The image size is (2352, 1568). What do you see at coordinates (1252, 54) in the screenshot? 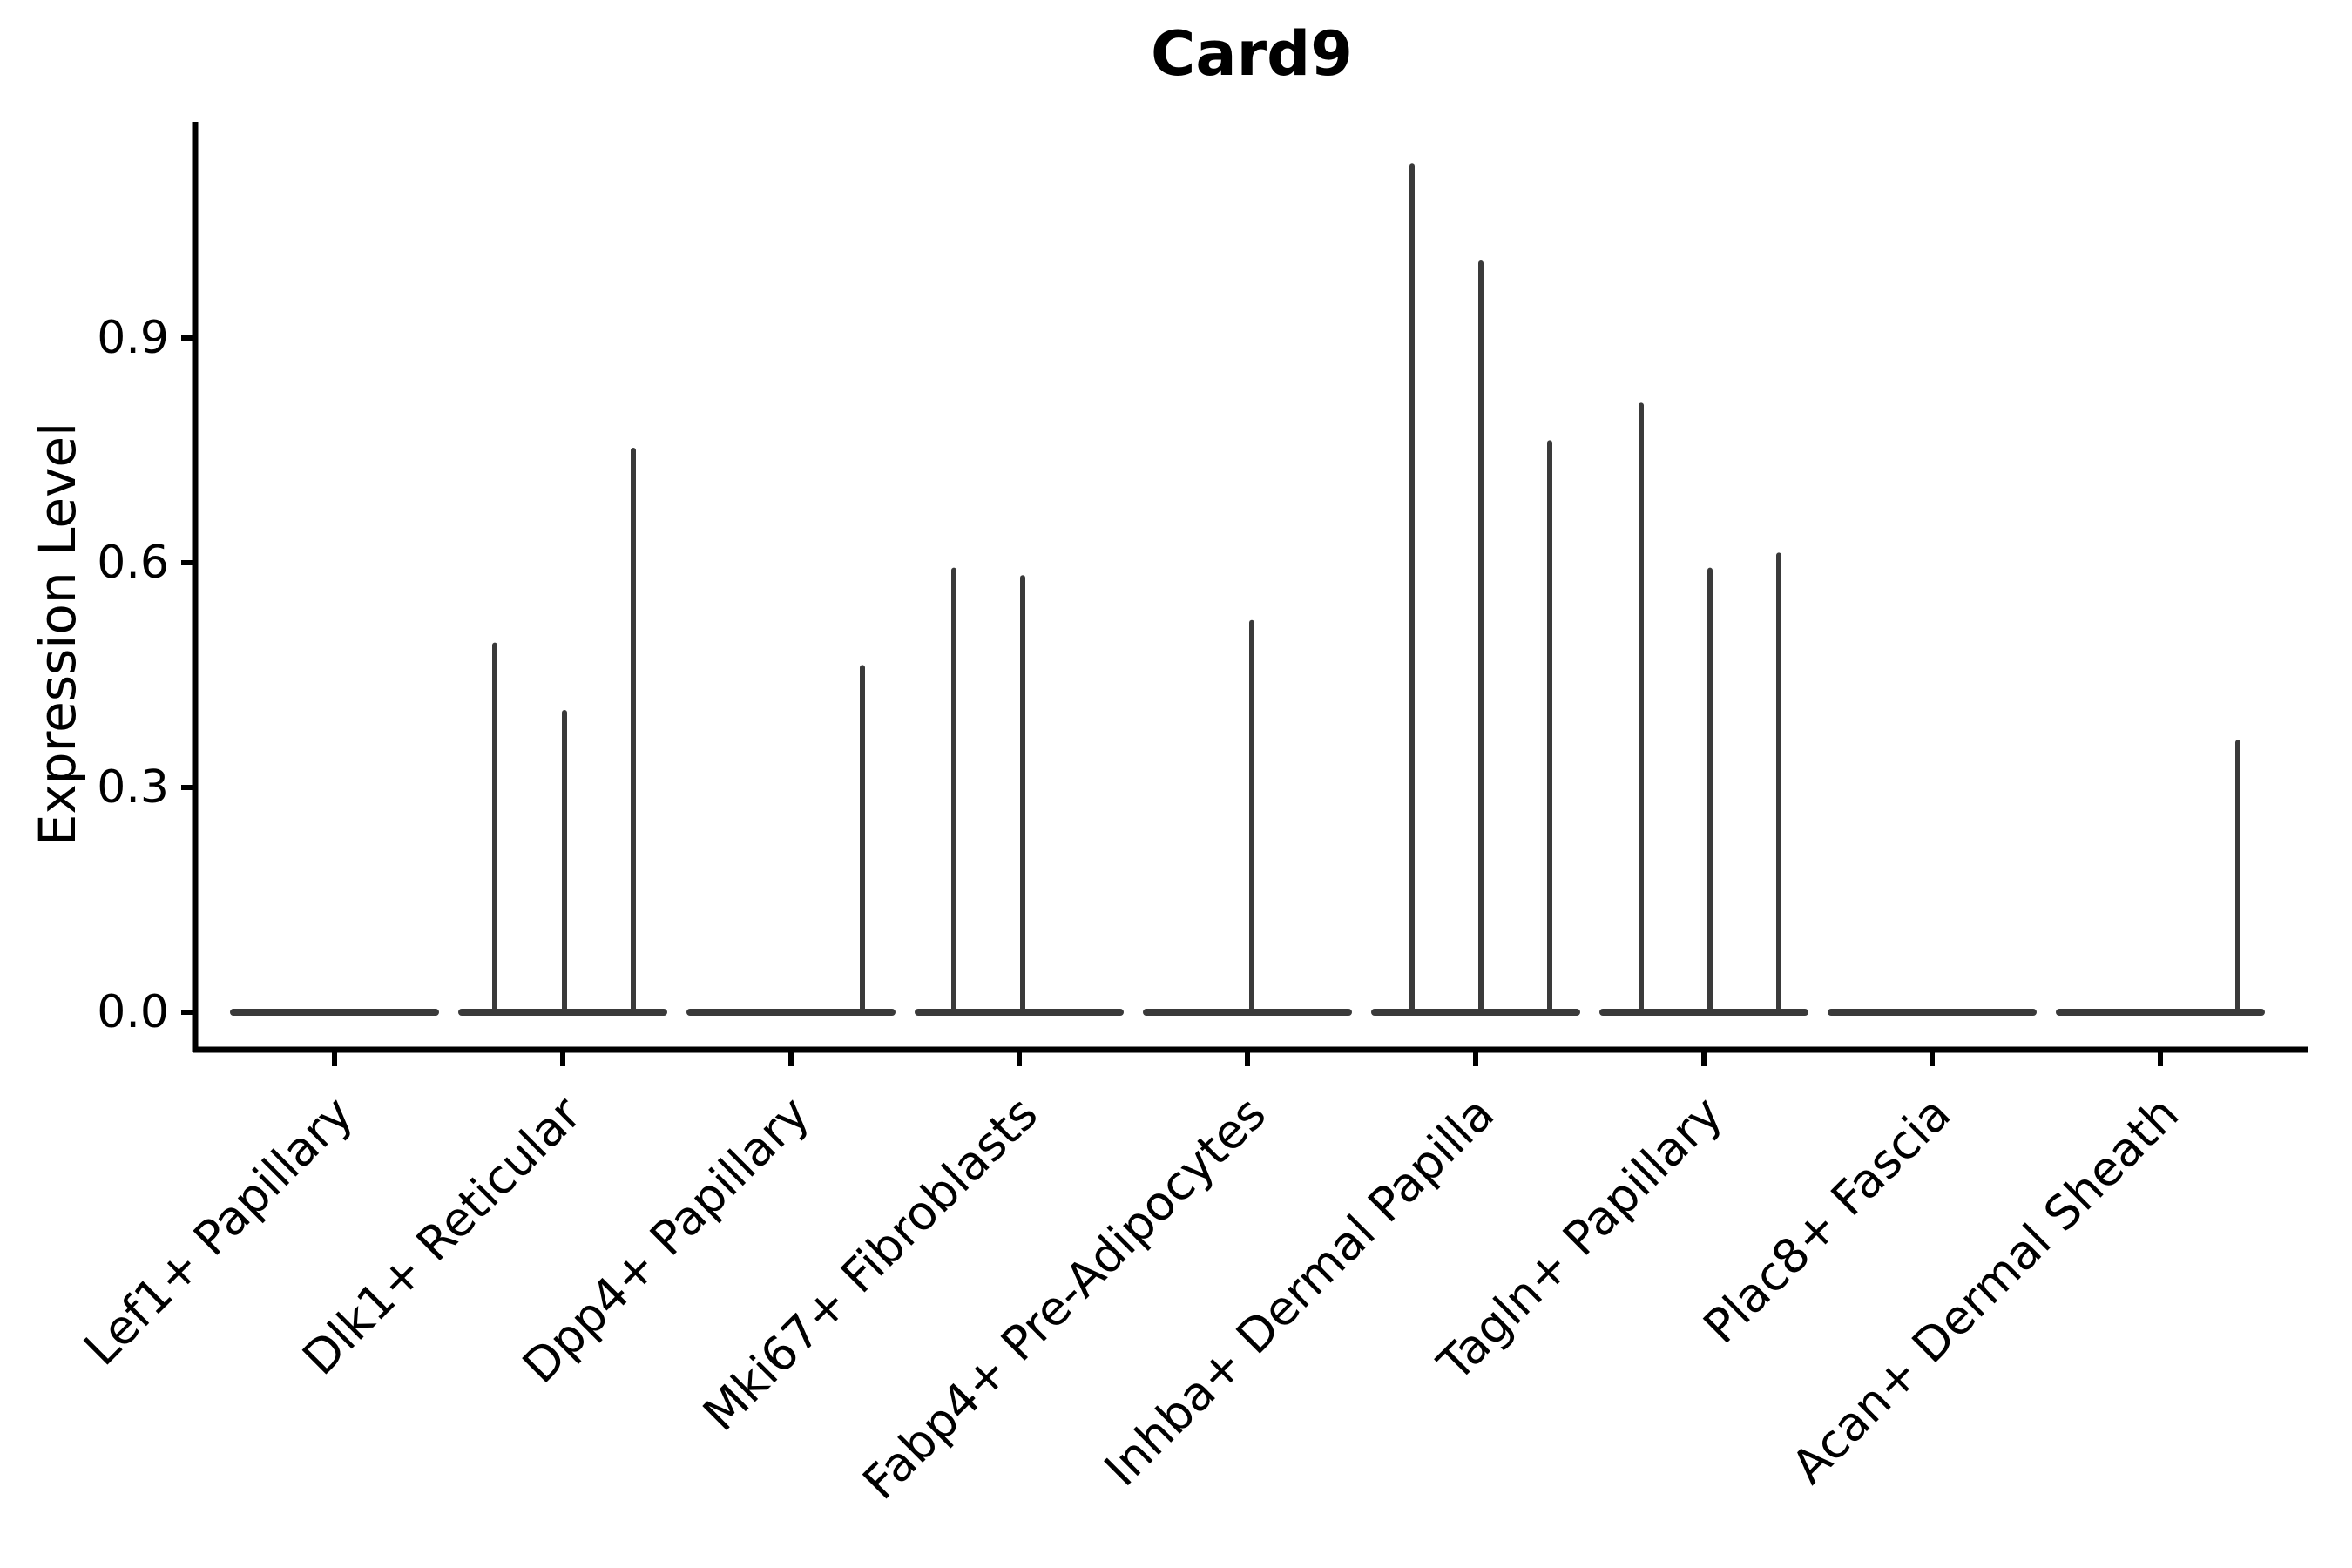
I see `chart-title: Card9` at bounding box center [1252, 54].